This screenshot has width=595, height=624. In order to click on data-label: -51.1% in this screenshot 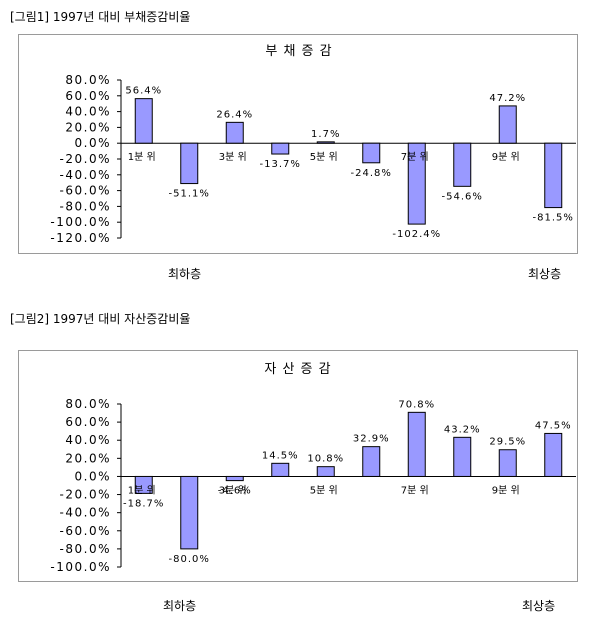, I will do `click(189, 194)`.